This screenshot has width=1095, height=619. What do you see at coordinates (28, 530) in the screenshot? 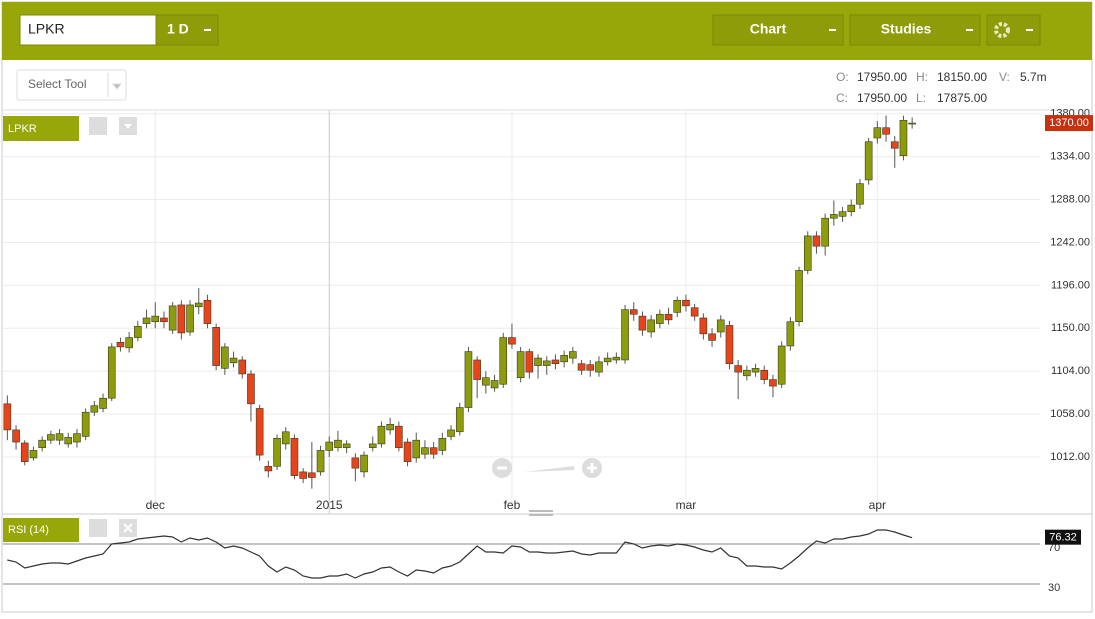
I see `legend-text: RSI (14)` at bounding box center [28, 530].